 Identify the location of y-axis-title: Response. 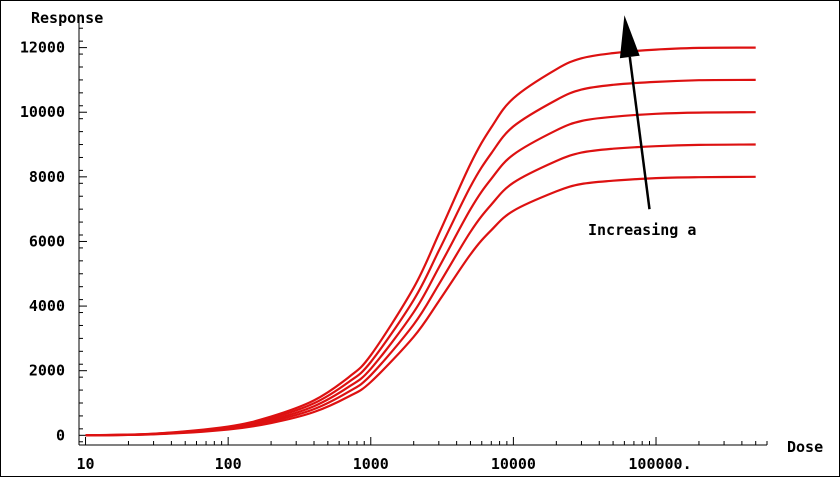
(67, 18).